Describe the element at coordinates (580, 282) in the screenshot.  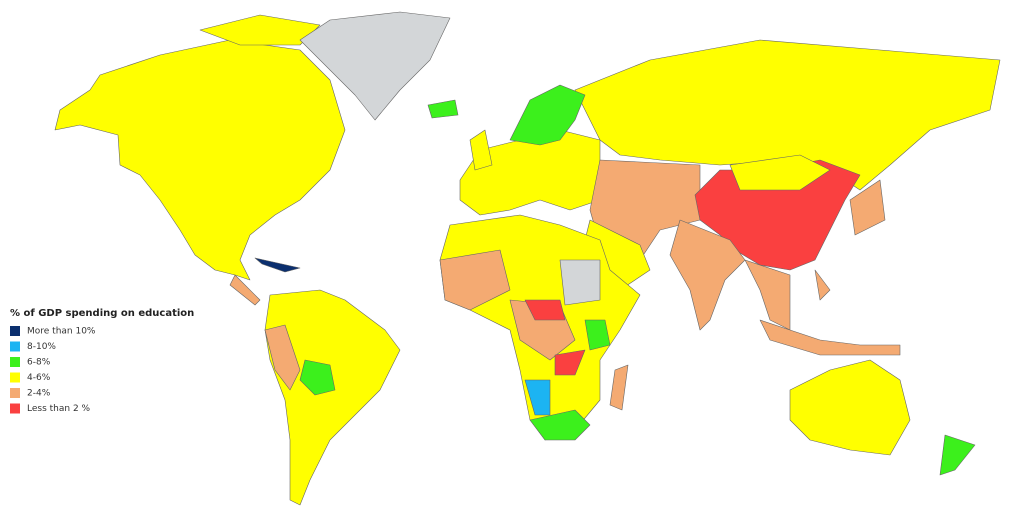
I see `no-data-region` at that location.